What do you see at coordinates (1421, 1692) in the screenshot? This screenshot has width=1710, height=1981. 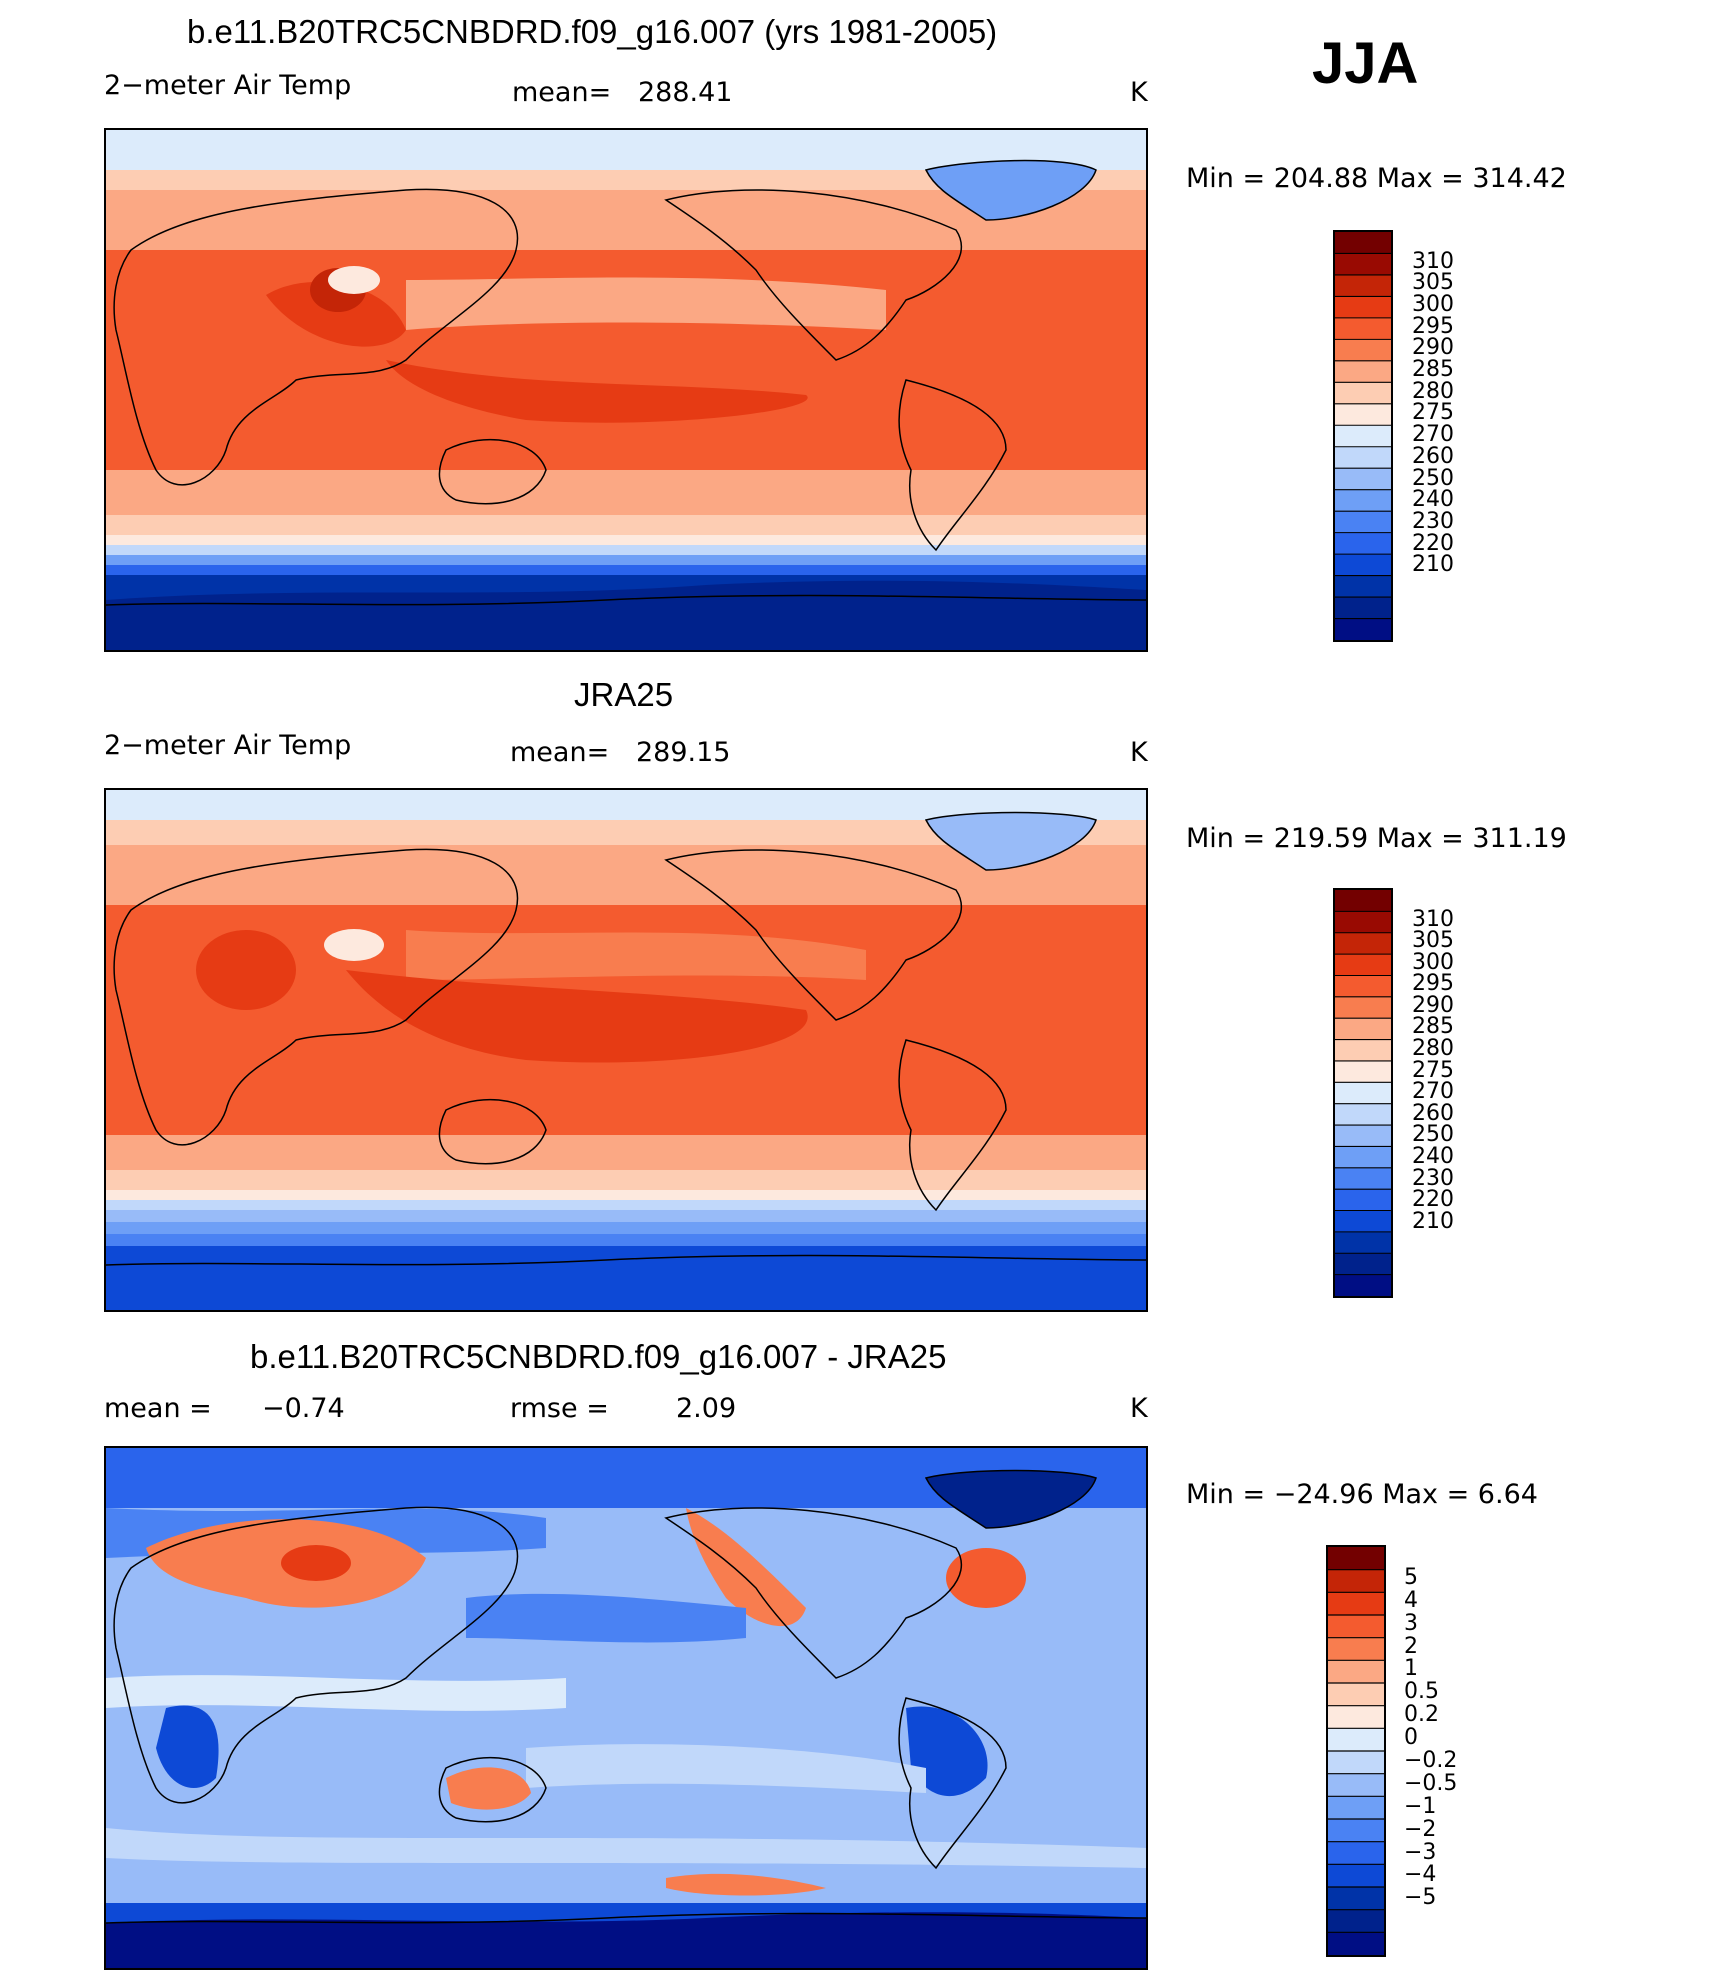 I see `colorbar-tick-label: 0.5` at bounding box center [1421, 1692].